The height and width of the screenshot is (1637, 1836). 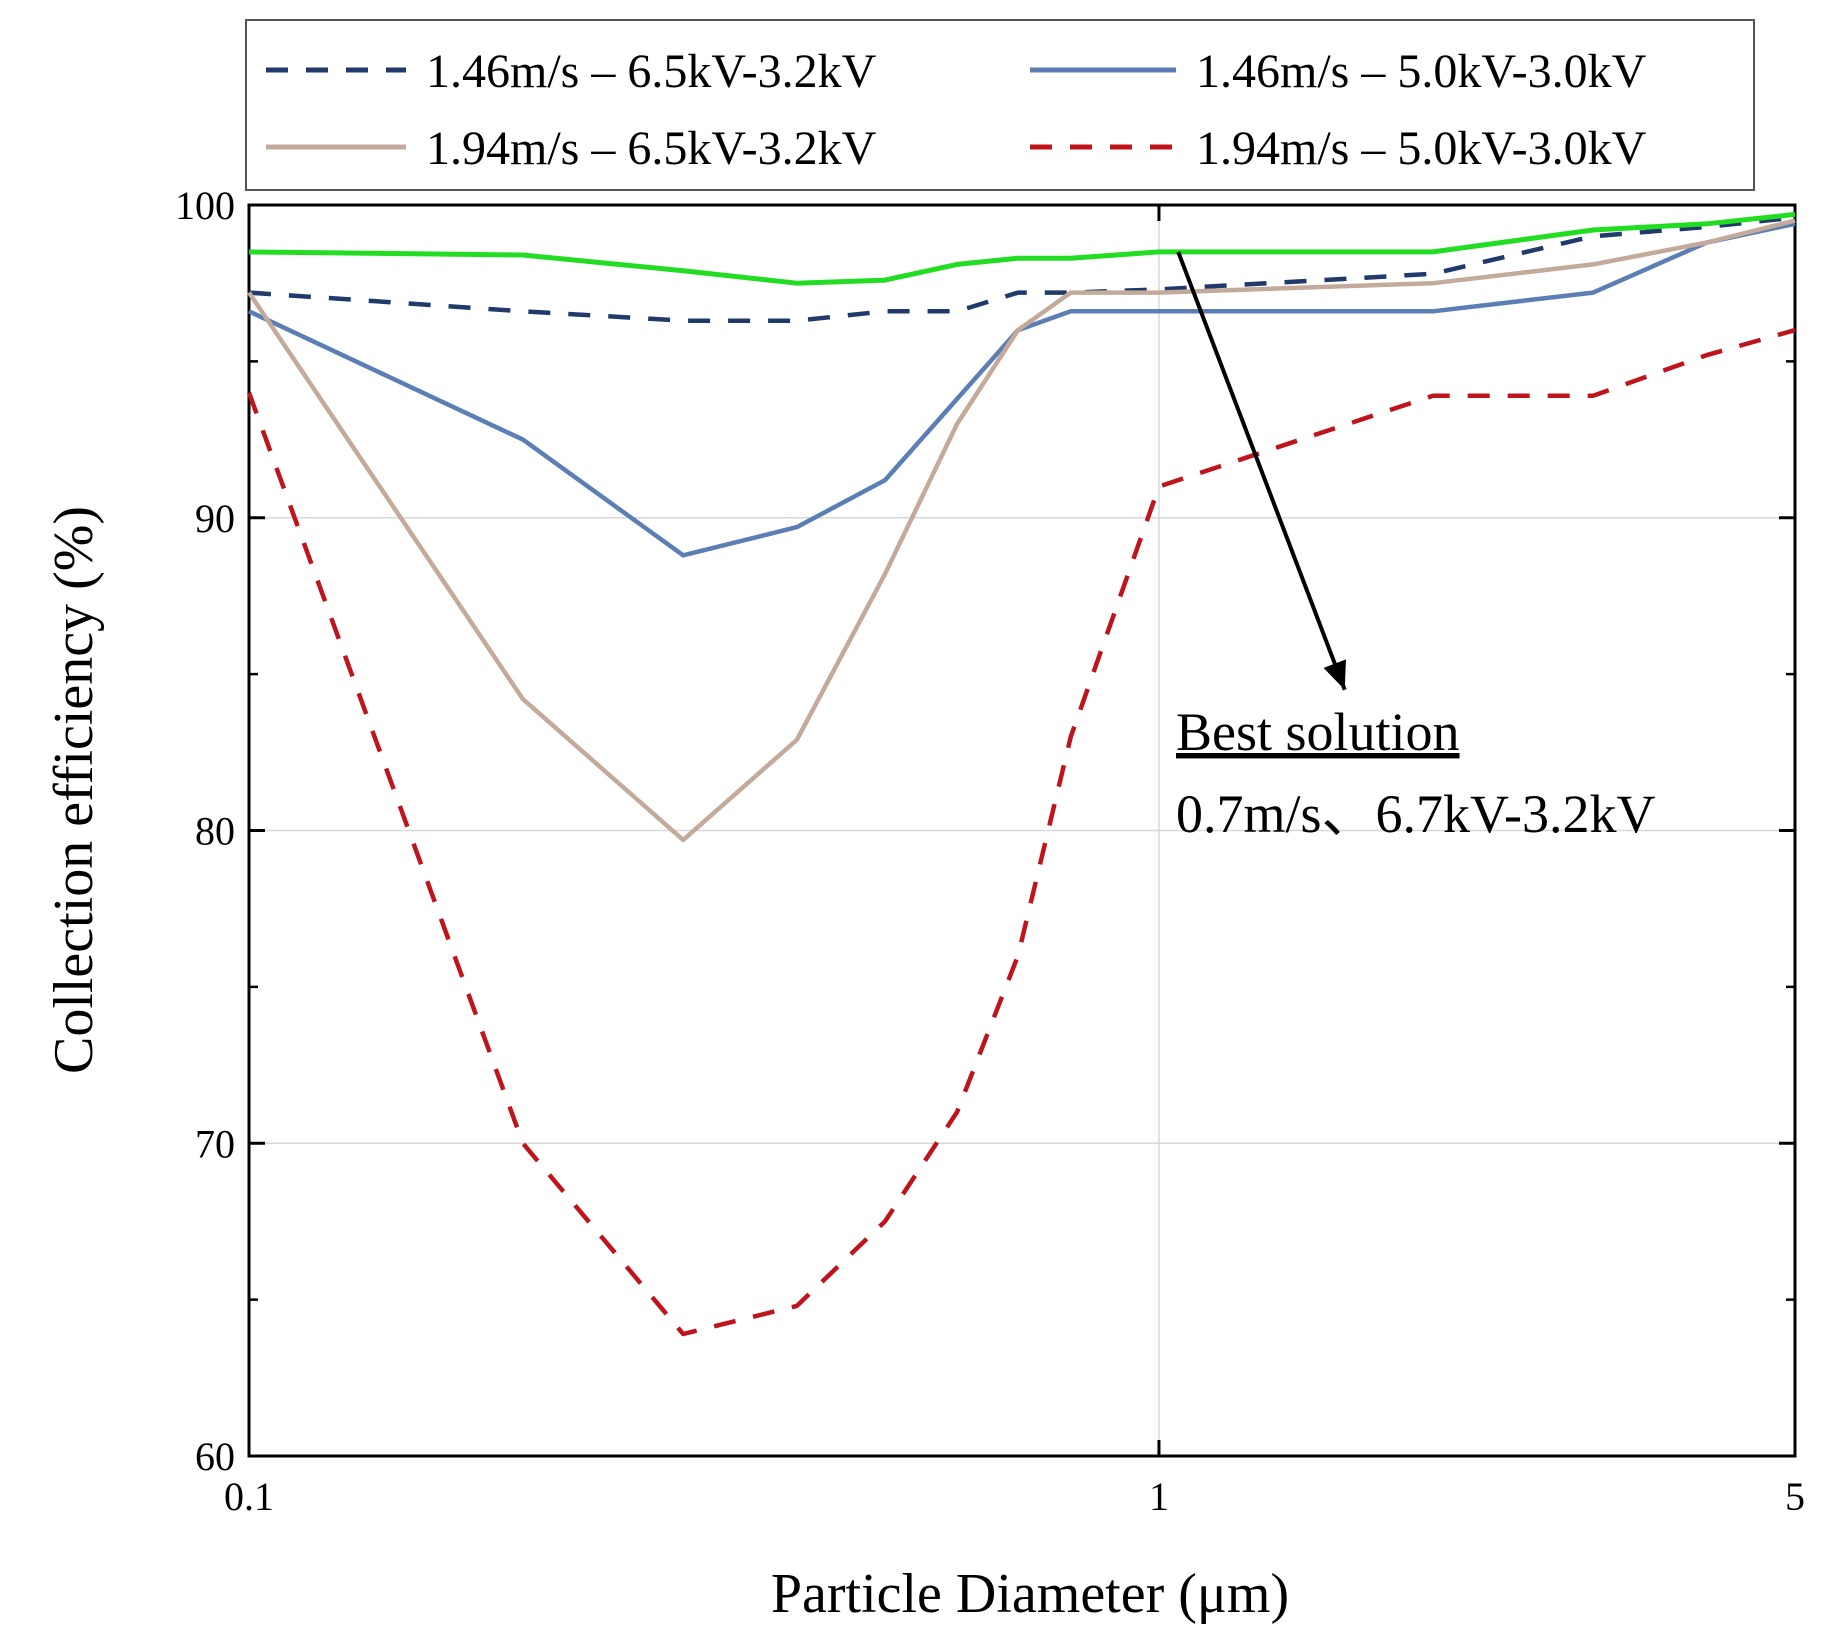 What do you see at coordinates (205, 205) in the screenshot?
I see `y-tick-label: 100` at bounding box center [205, 205].